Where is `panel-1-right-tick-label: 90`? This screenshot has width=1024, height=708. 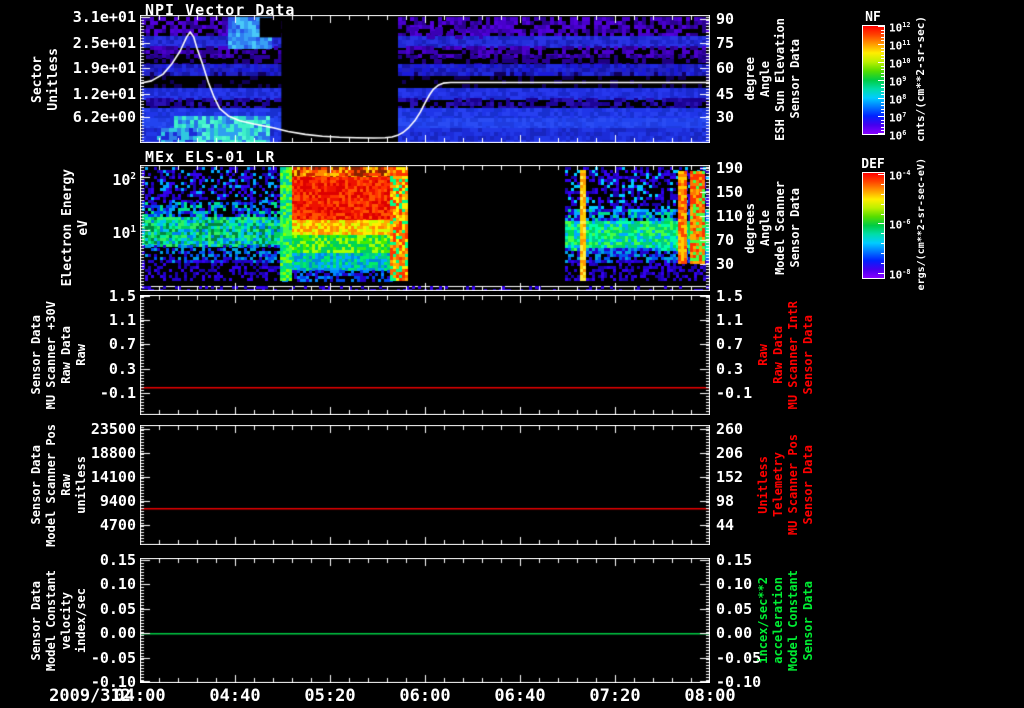 panel-1-right-tick-label: 90 is located at coordinates (725, 18).